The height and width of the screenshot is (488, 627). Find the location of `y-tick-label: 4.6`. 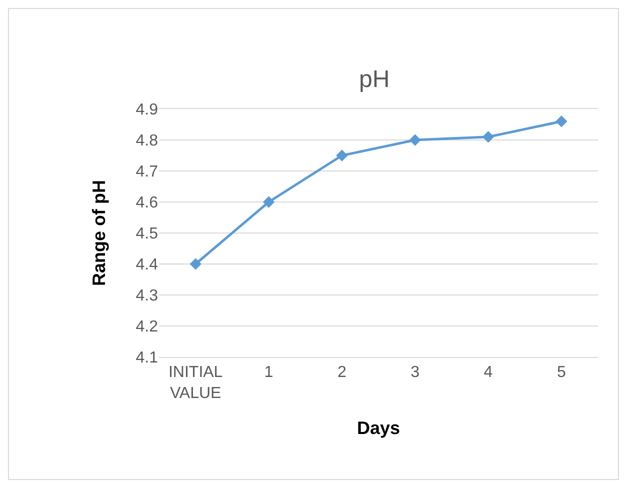

y-tick-label: 4.6 is located at coordinates (147, 203).